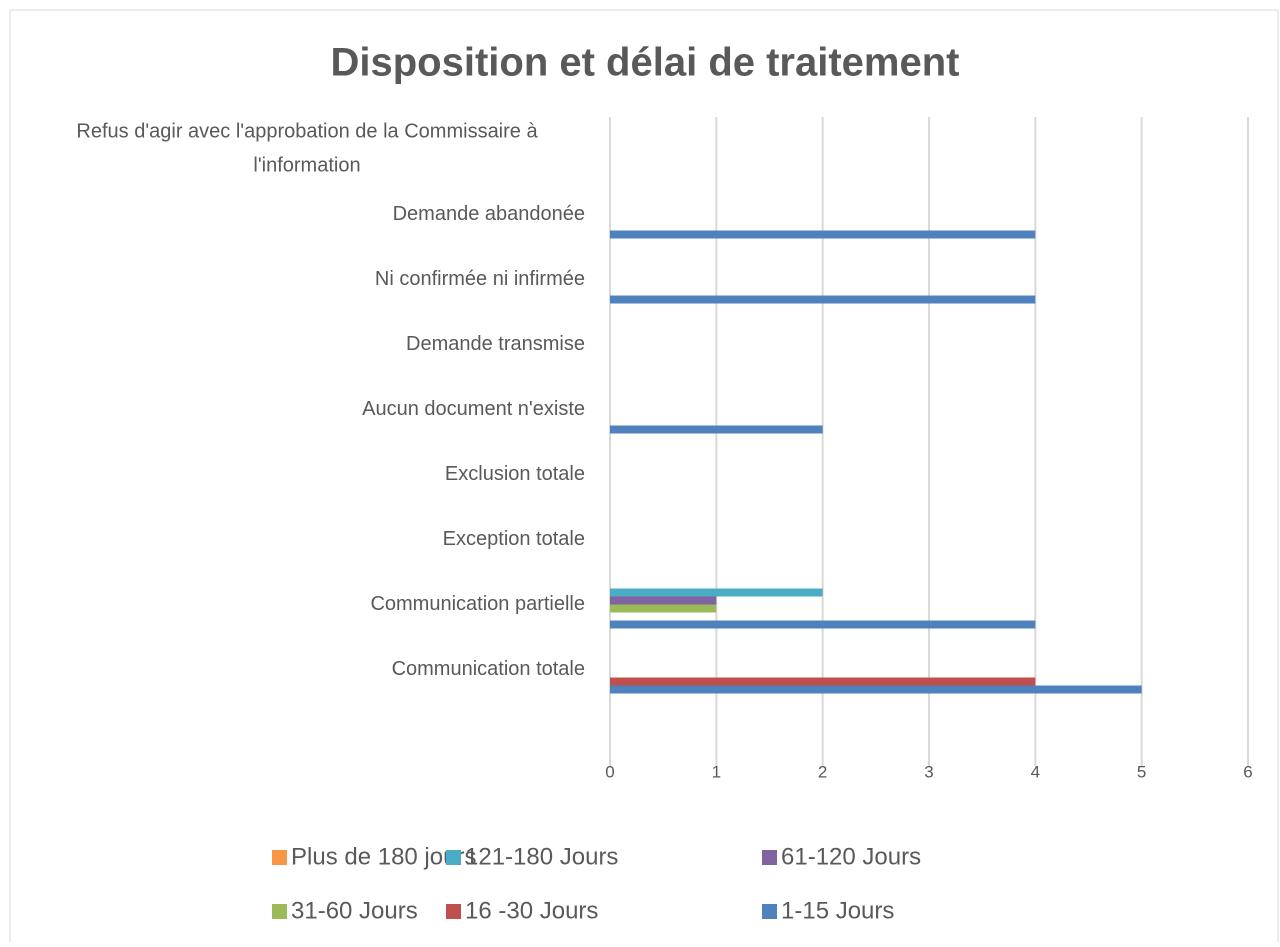  I want to click on y-tick-label: Communication partielle, so click(477, 604).